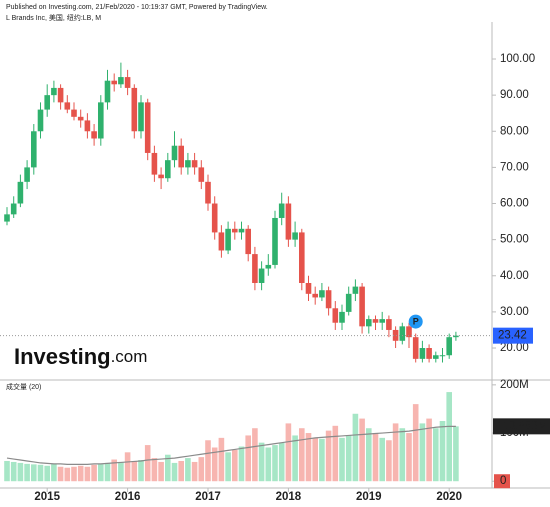 This screenshot has width=550, height=507. What do you see at coordinates (369, 497) in the screenshot?
I see `x-tick-label: 2019` at bounding box center [369, 497].